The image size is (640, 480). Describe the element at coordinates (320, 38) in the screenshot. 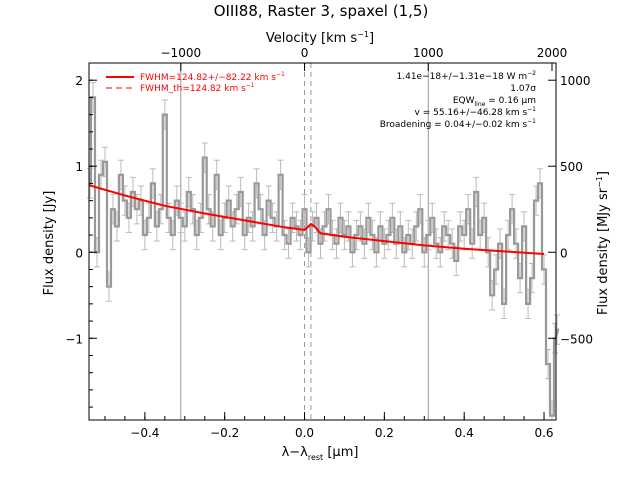

I see `top-axis-label: Velocity [km s−1]` at that location.